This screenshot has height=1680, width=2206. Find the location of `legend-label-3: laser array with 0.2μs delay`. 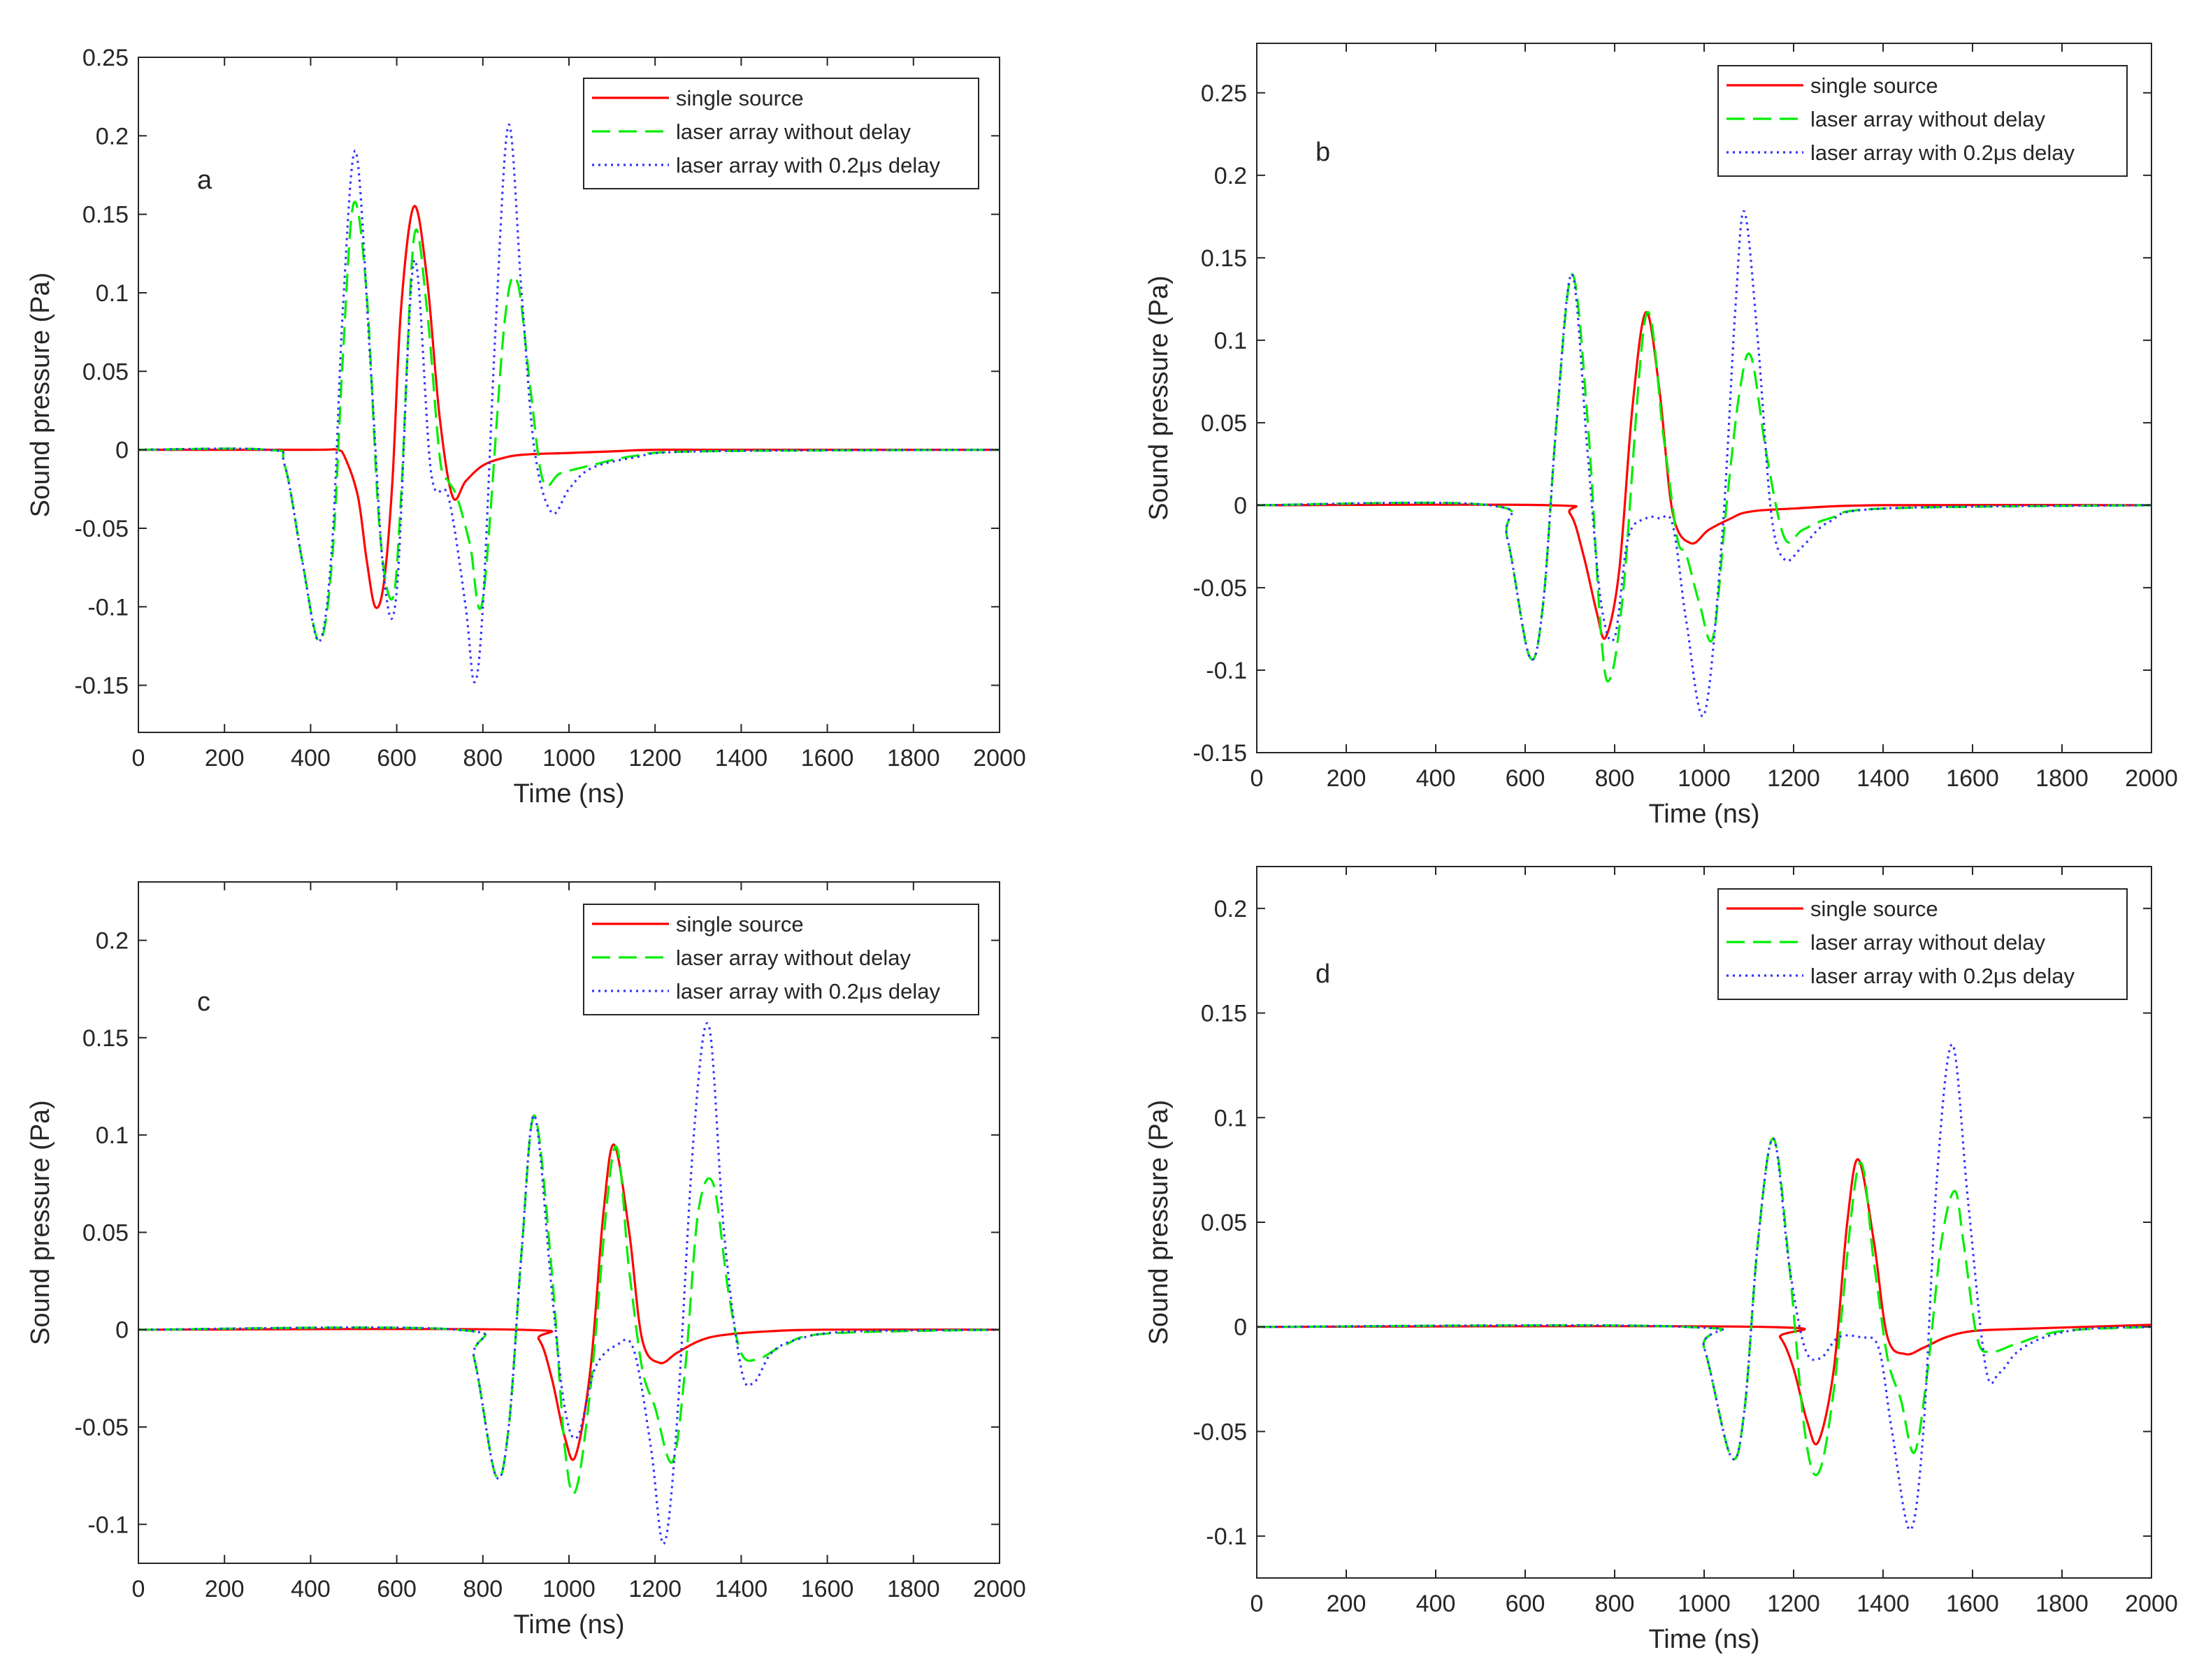

legend-label-3: laser array with 0.2μs delay is located at coordinates (1942, 976).